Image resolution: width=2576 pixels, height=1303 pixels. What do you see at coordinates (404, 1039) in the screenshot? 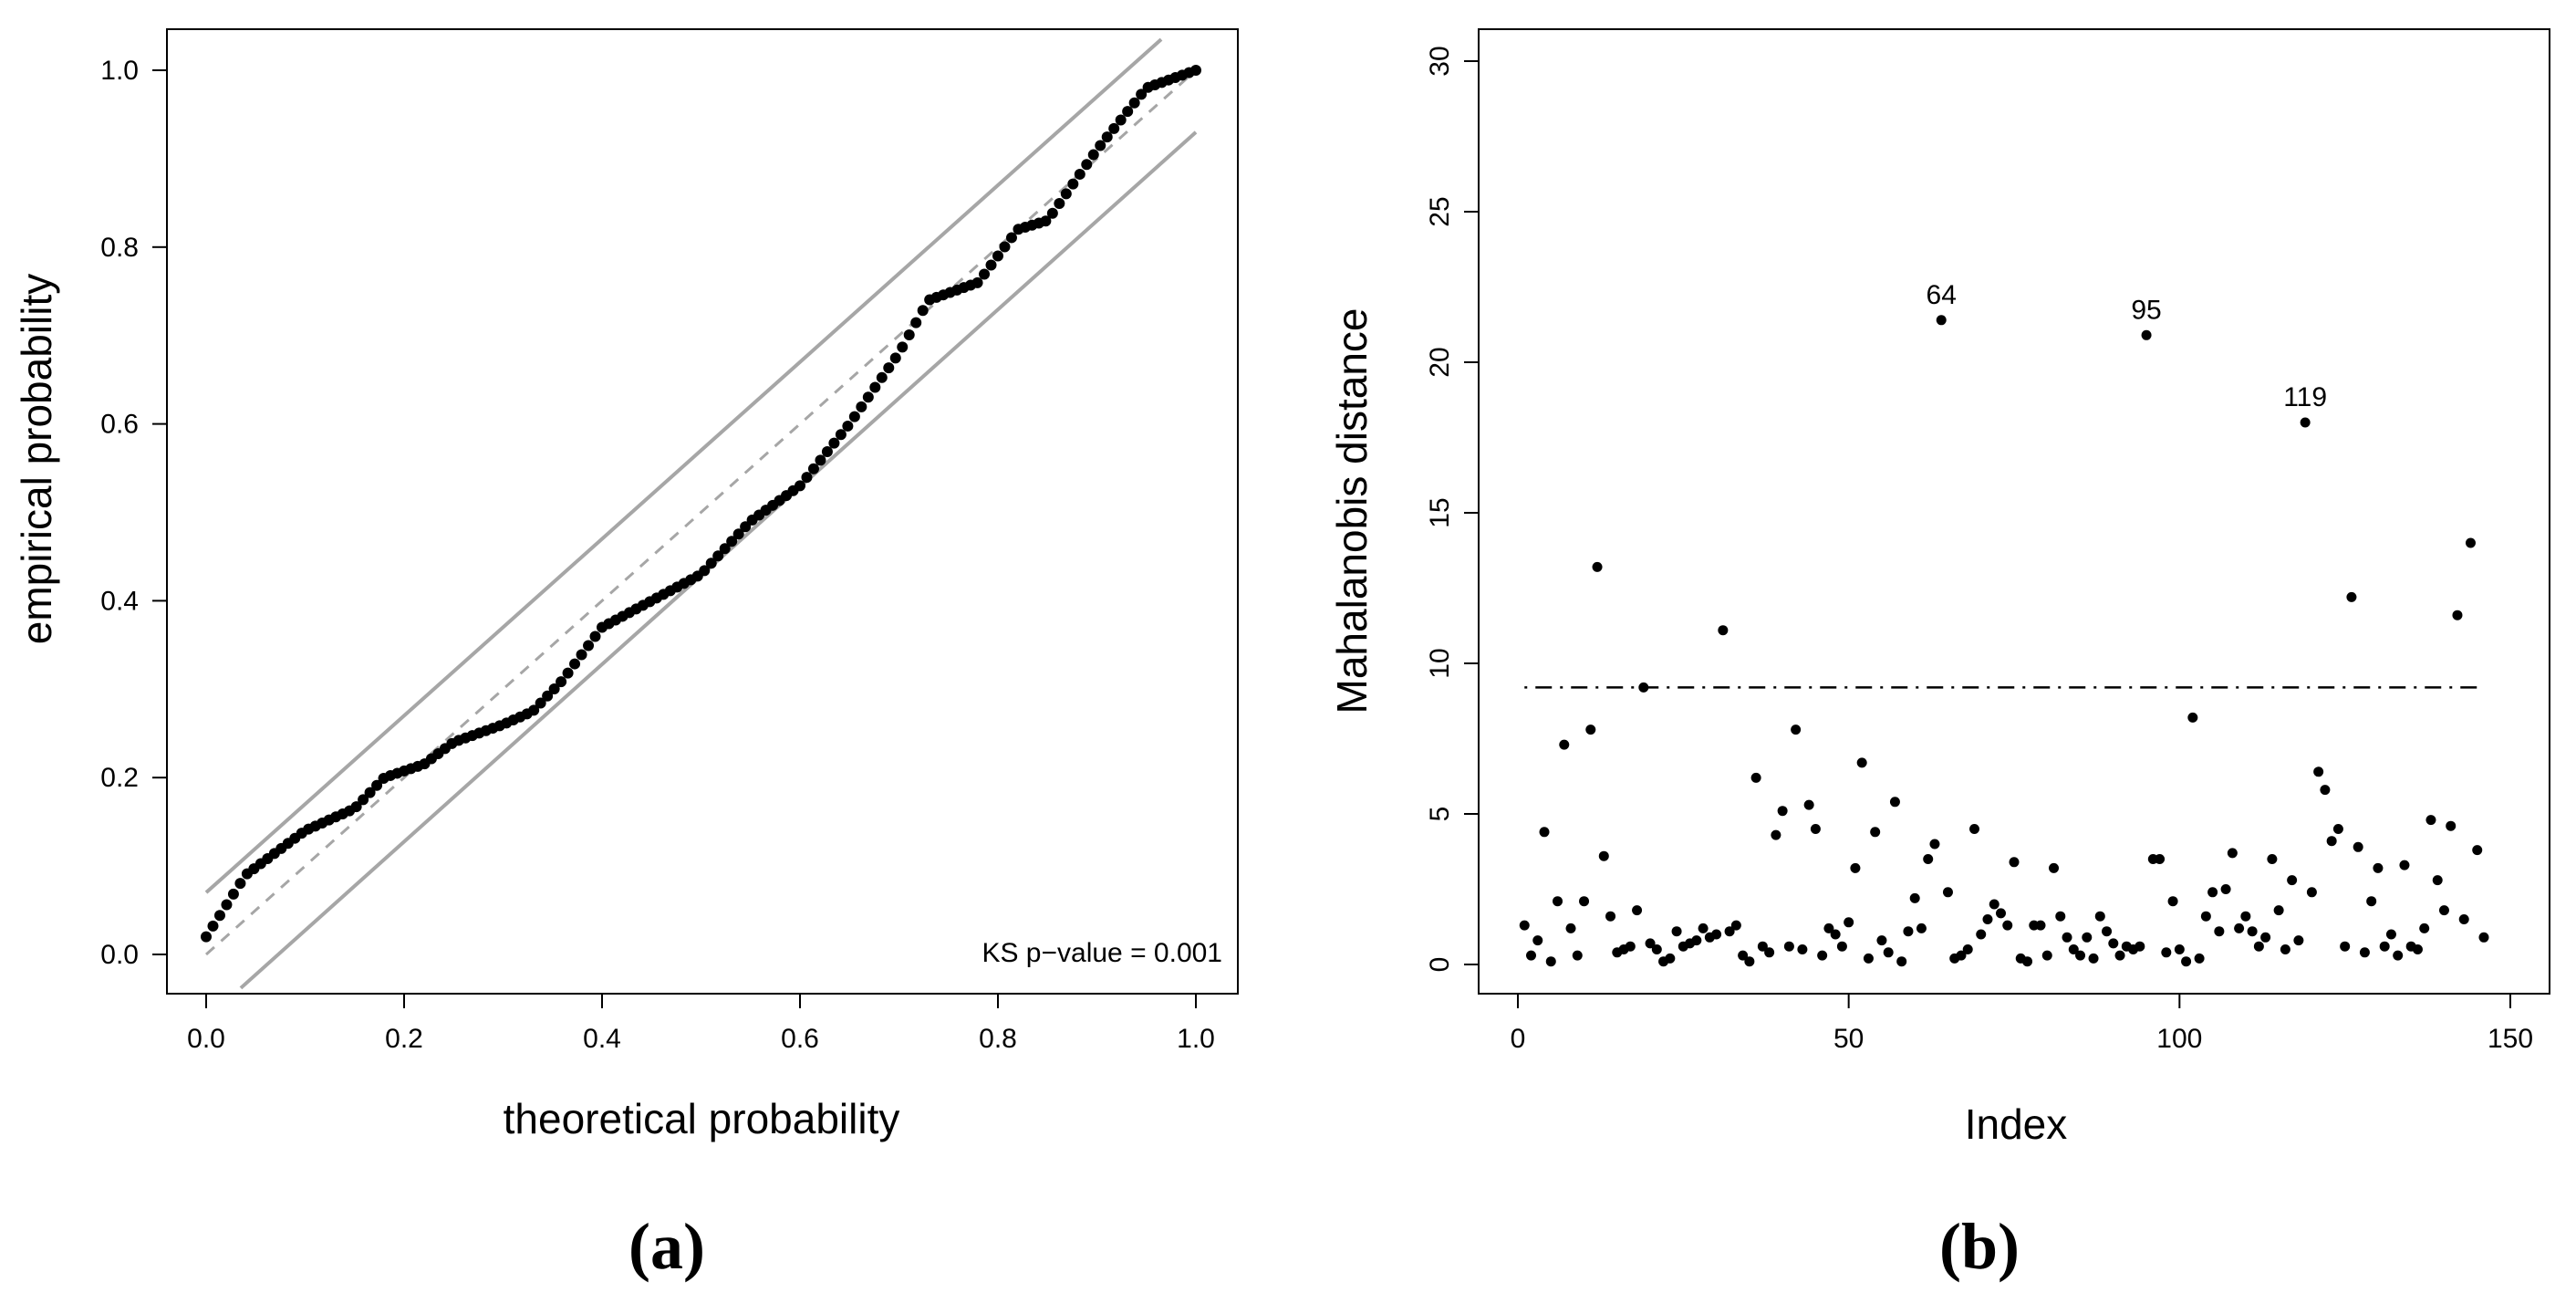
I see `x-tick-label-a: 0.2` at bounding box center [404, 1039].